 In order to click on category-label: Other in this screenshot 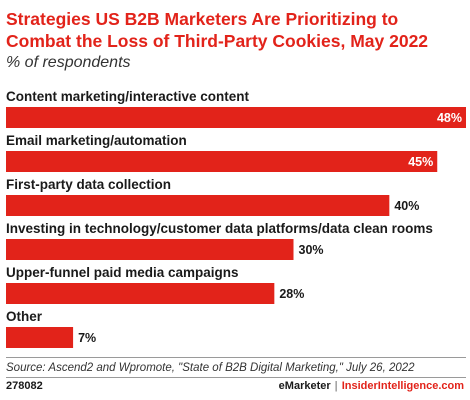, I will do `click(24, 316)`.